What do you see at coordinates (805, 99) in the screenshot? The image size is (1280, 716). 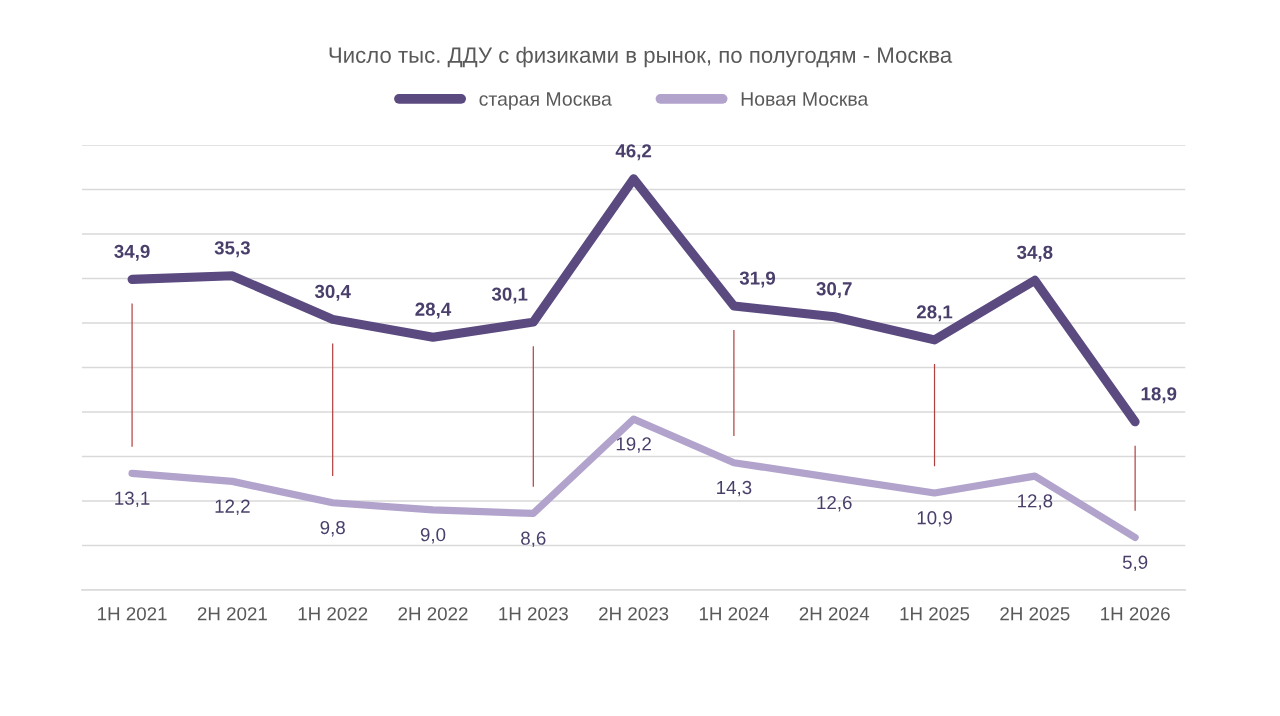 I see `legend-label: Новая Москва` at bounding box center [805, 99].